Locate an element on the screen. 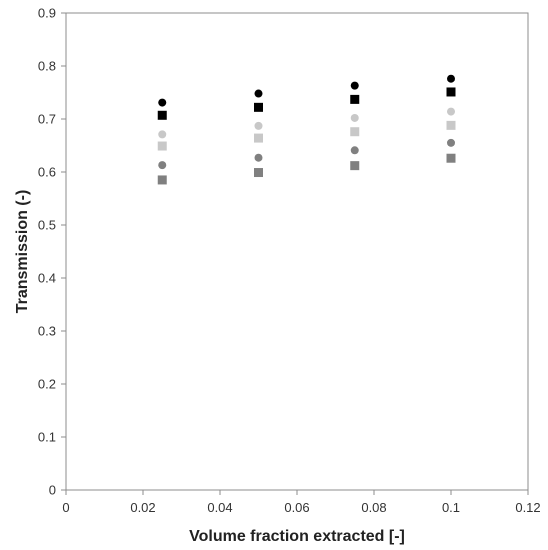 The height and width of the screenshot is (550, 548). x-tick-label: 0.06 is located at coordinates (296, 507).